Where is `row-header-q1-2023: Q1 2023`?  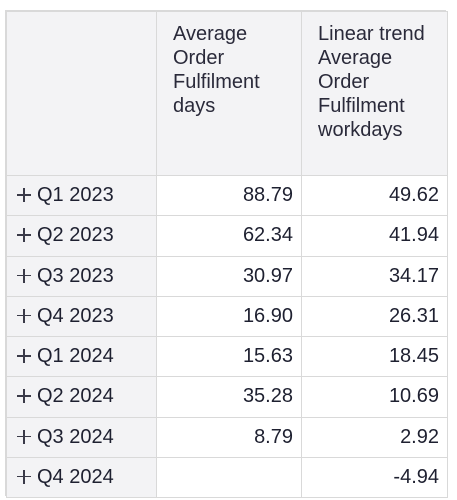 row-header-q1-2023: Q1 2023 is located at coordinates (81, 195).